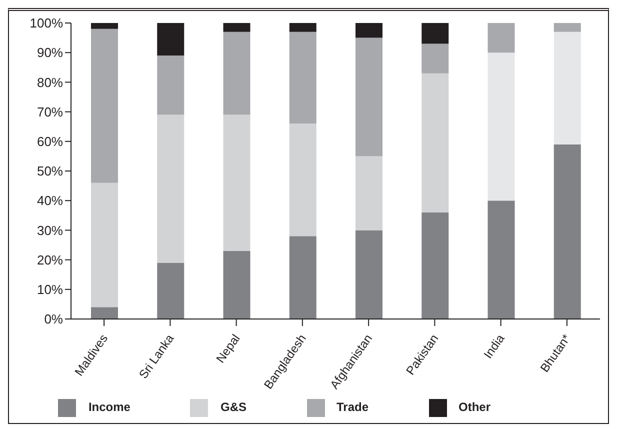 The image size is (617, 430). Describe the element at coordinates (50, 142) in the screenshot. I see `y-tick-label: 60%` at that location.